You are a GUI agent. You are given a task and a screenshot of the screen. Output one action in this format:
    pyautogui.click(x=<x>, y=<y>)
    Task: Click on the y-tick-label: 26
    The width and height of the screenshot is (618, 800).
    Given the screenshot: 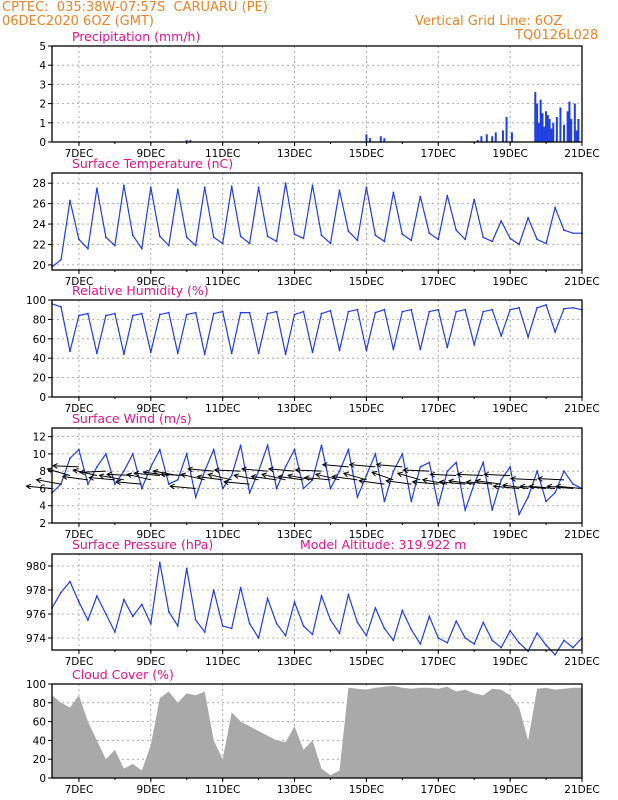 What is the action you would take?
    pyautogui.click(x=40, y=205)
    